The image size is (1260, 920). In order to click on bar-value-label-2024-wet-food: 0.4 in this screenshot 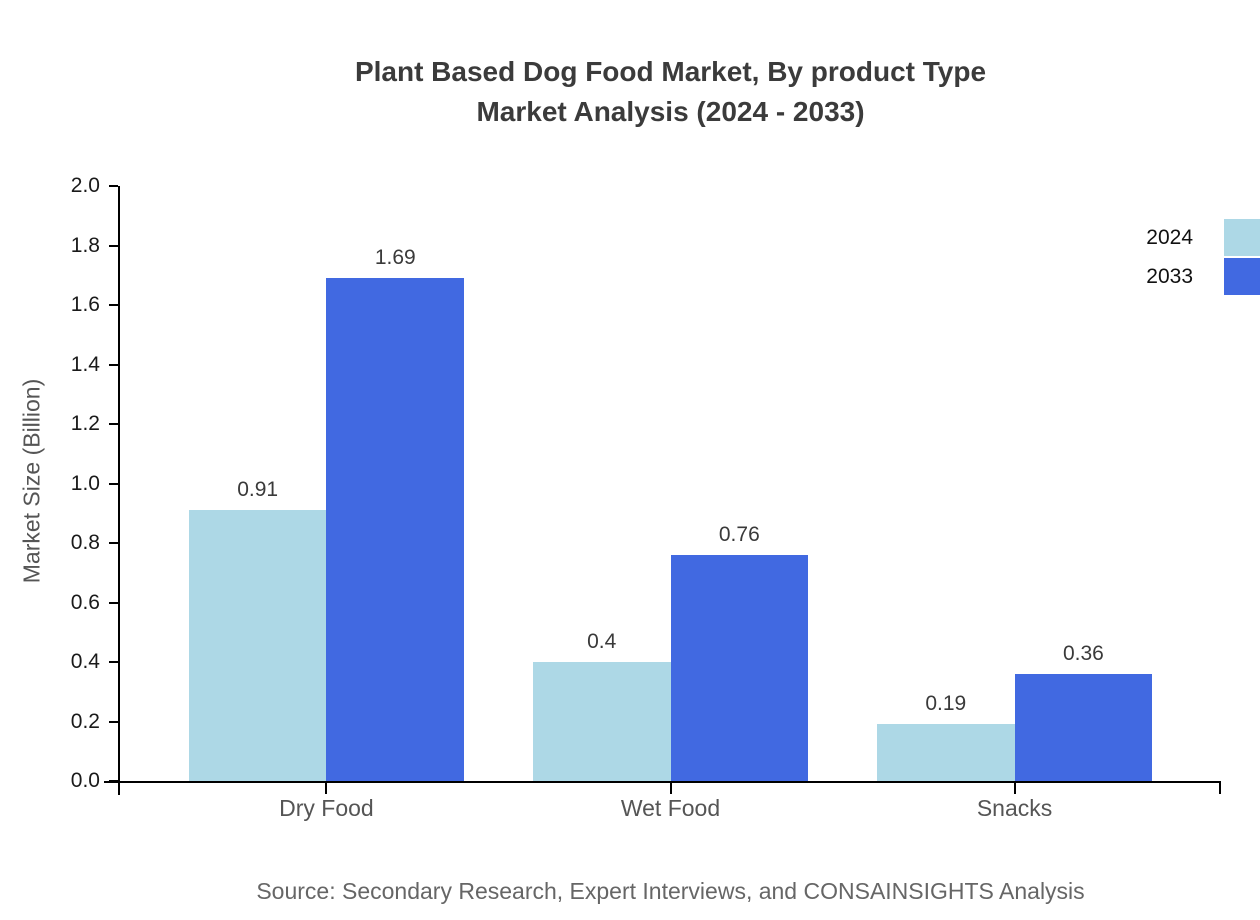, I will do `click(602, 641)`.